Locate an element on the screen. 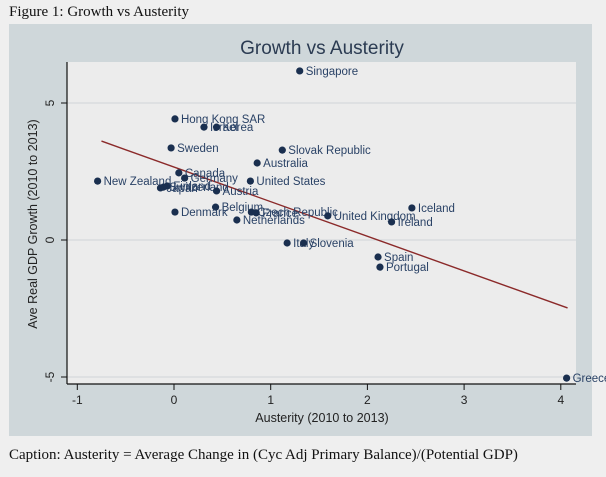 The image size is (606, 477). x-axis-label: Austerity (2010 to 2013) is located at coordinates (321, 418).